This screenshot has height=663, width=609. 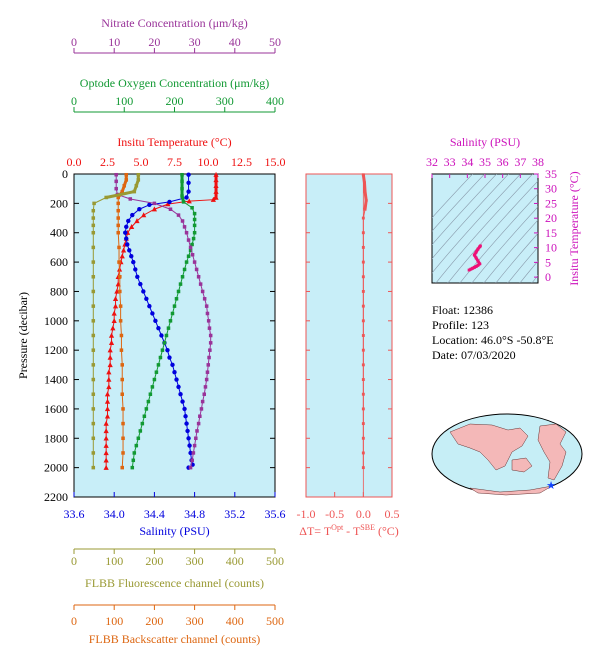 What do you see at coordinates (141, 162) in the screenshot?
I see `temperature-tick-label: 5.0` at bounding box center [141, 162].